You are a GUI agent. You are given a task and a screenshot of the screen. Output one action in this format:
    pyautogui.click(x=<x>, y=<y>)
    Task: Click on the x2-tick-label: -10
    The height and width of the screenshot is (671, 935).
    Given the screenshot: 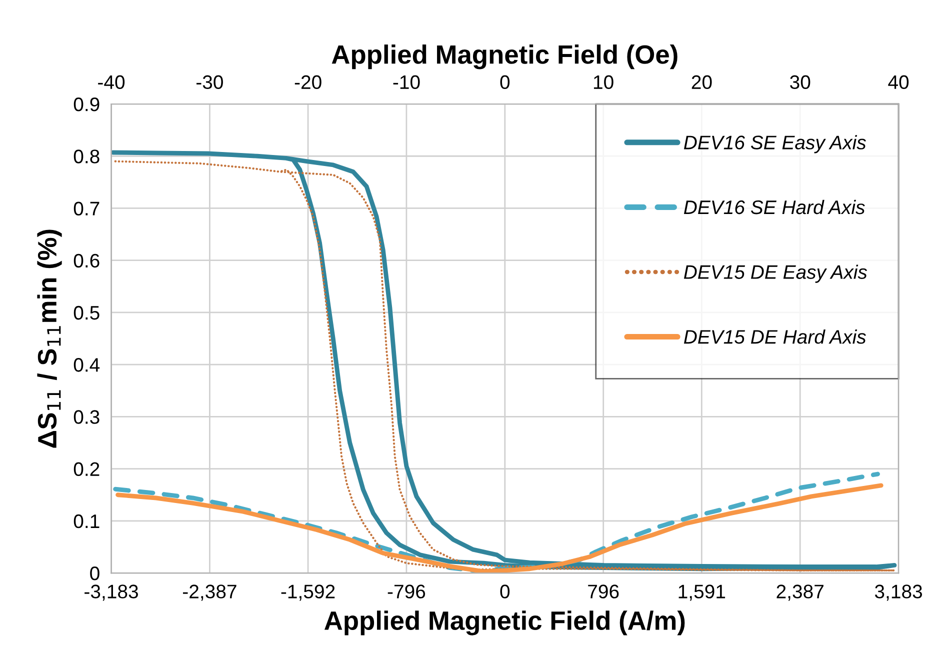 What is the action you would take?
    pyautogui.click(x=406, y=82)
    